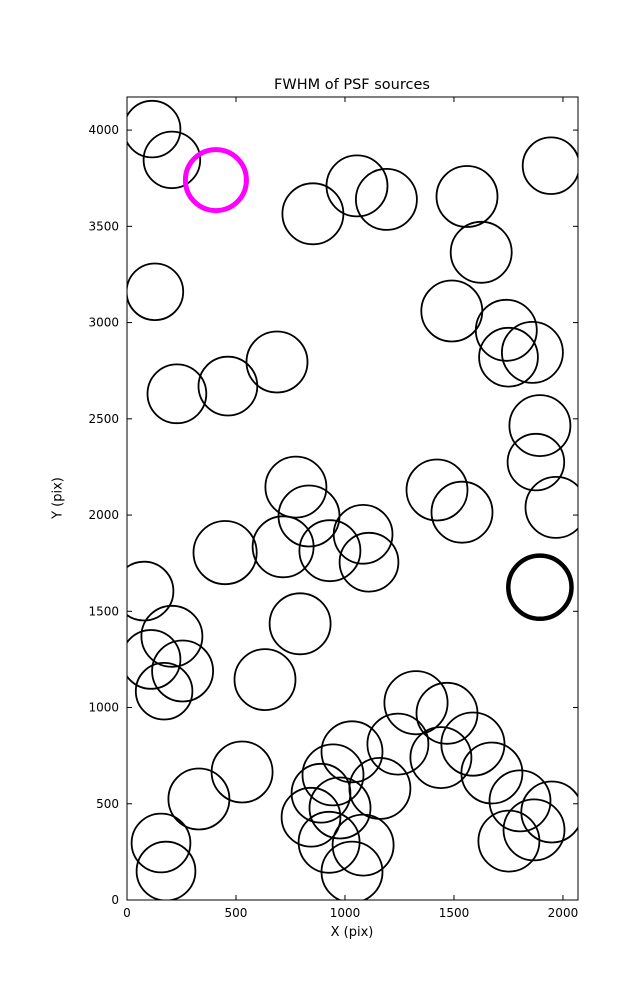 This screenshot has width=637, height=1000. Describe the element at coordinates (103, 515) in the screenshot. I see `y-tick-label: 2000` at that location.